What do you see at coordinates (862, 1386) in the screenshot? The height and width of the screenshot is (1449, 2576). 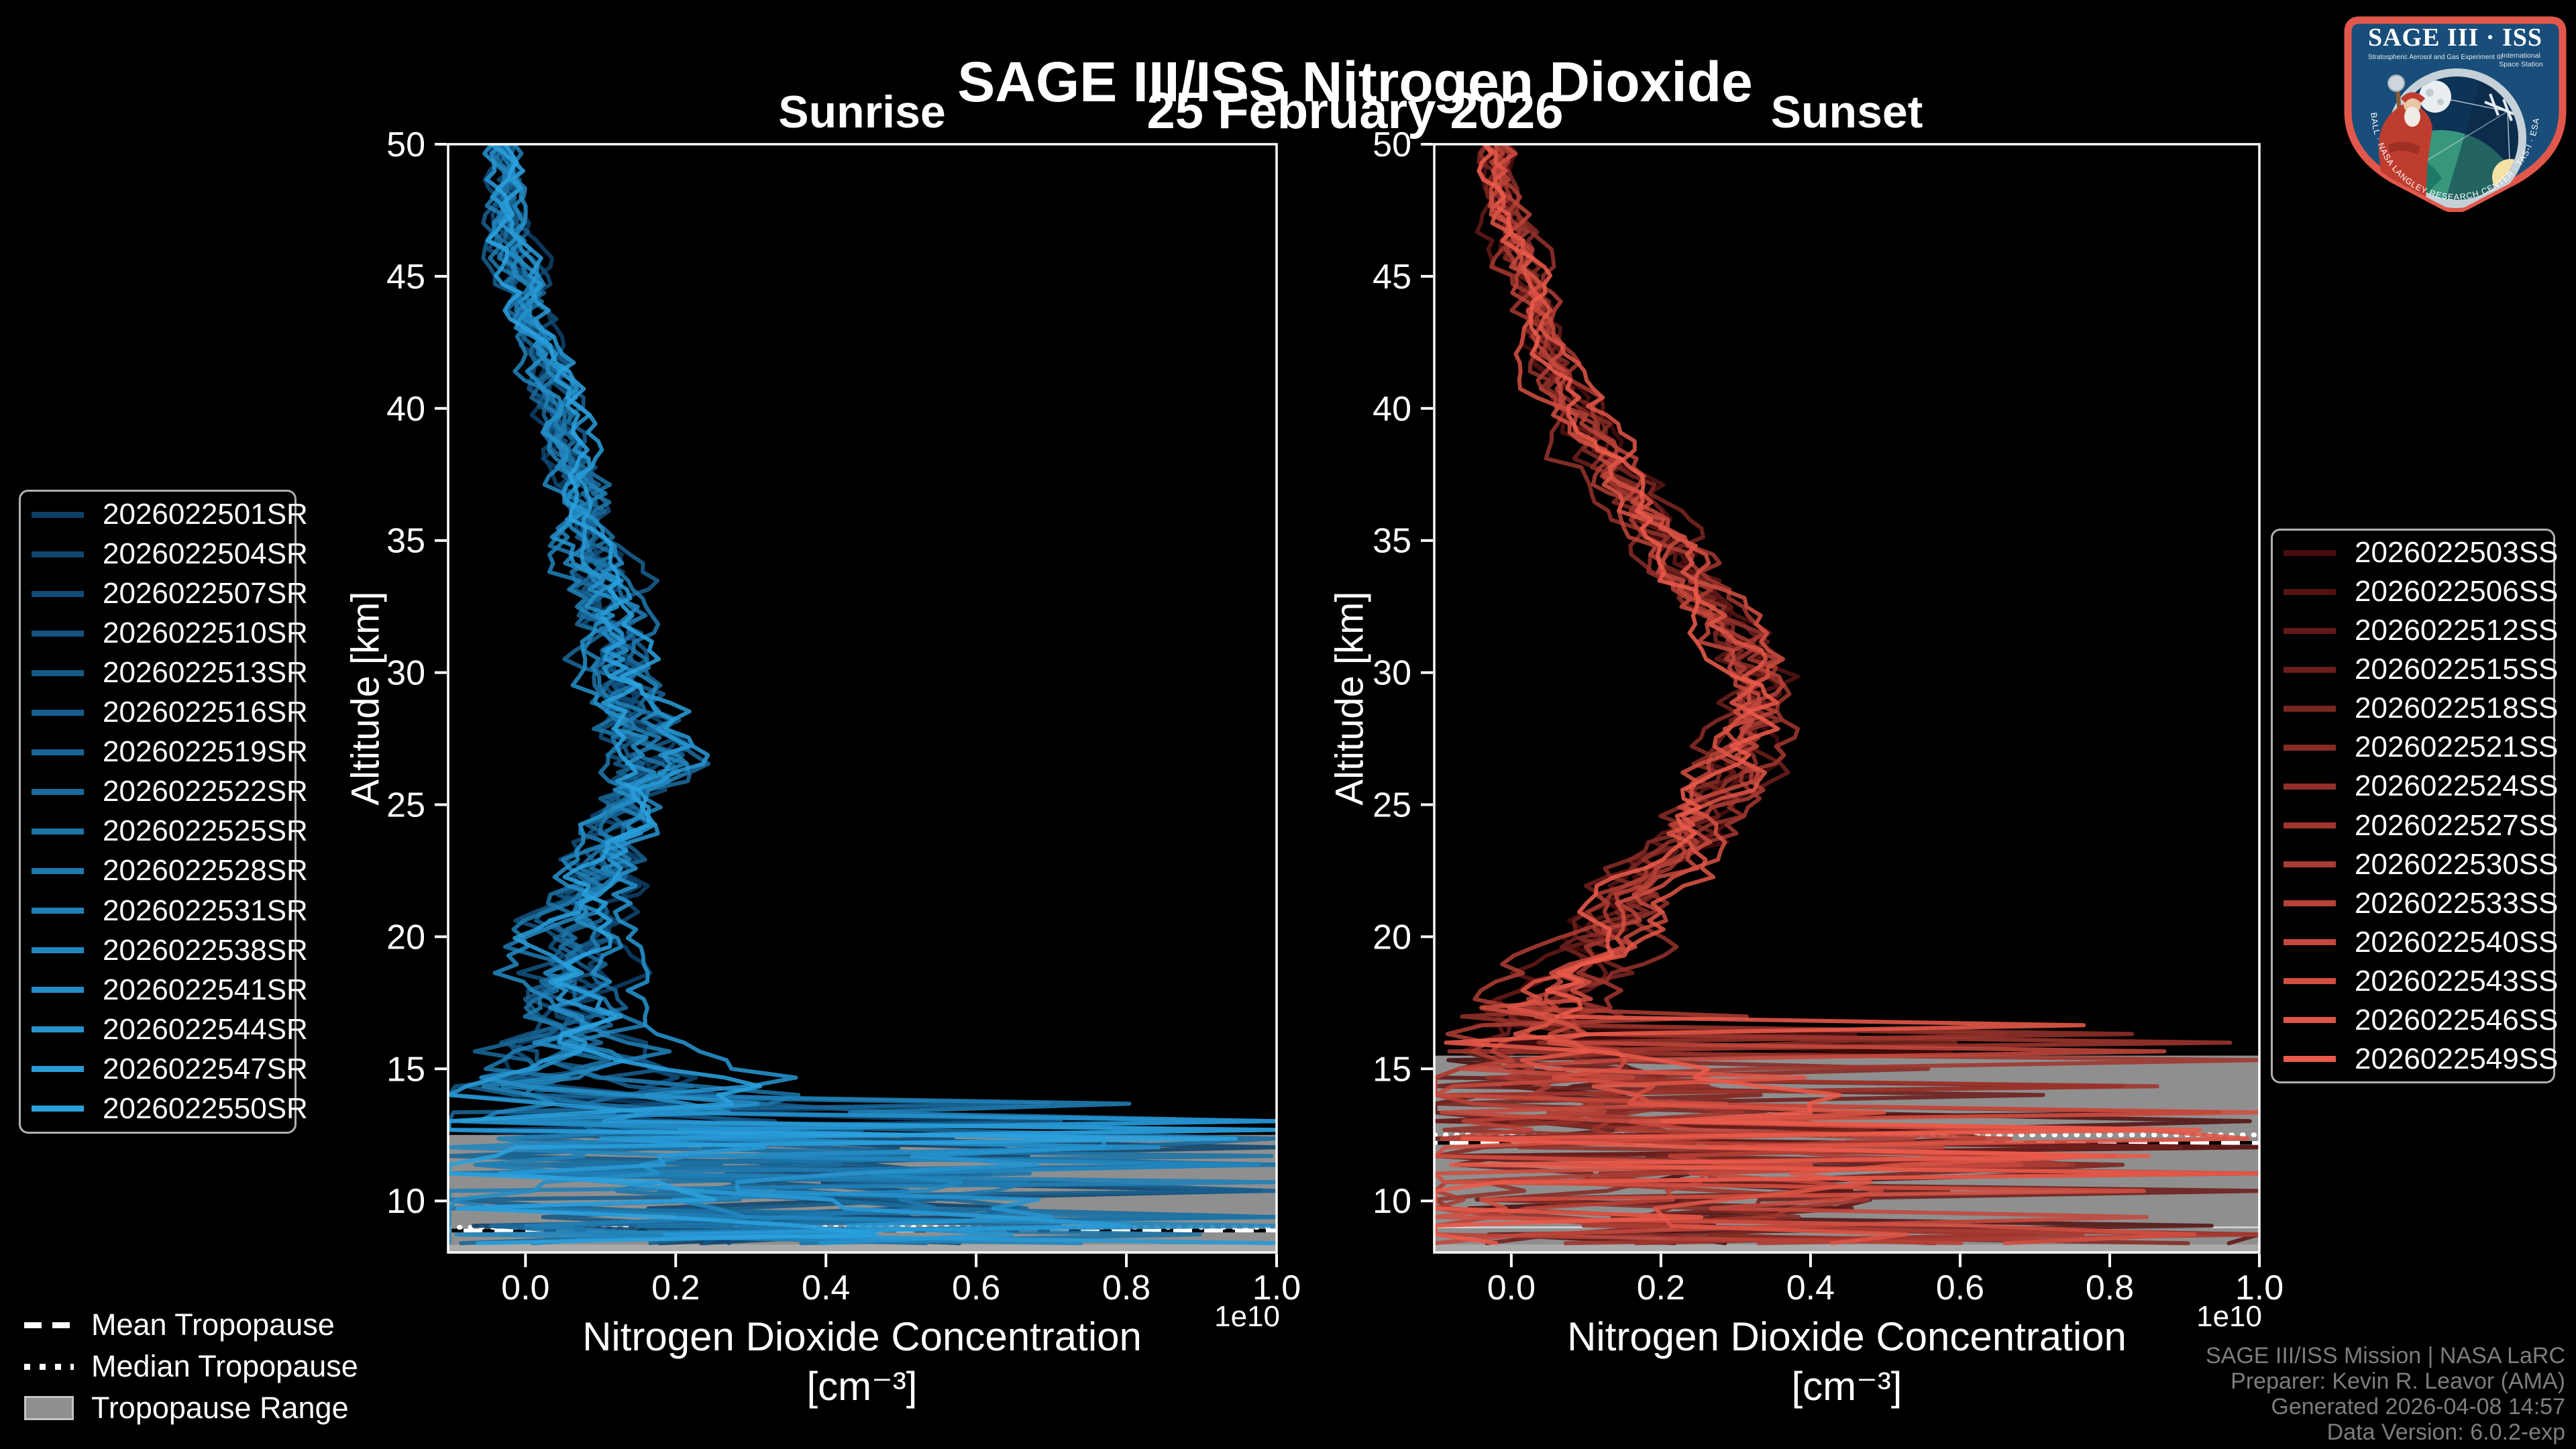 I see `x-axis-units-sunrise: [cm⁻³]` at bounding box center [862, 1386].